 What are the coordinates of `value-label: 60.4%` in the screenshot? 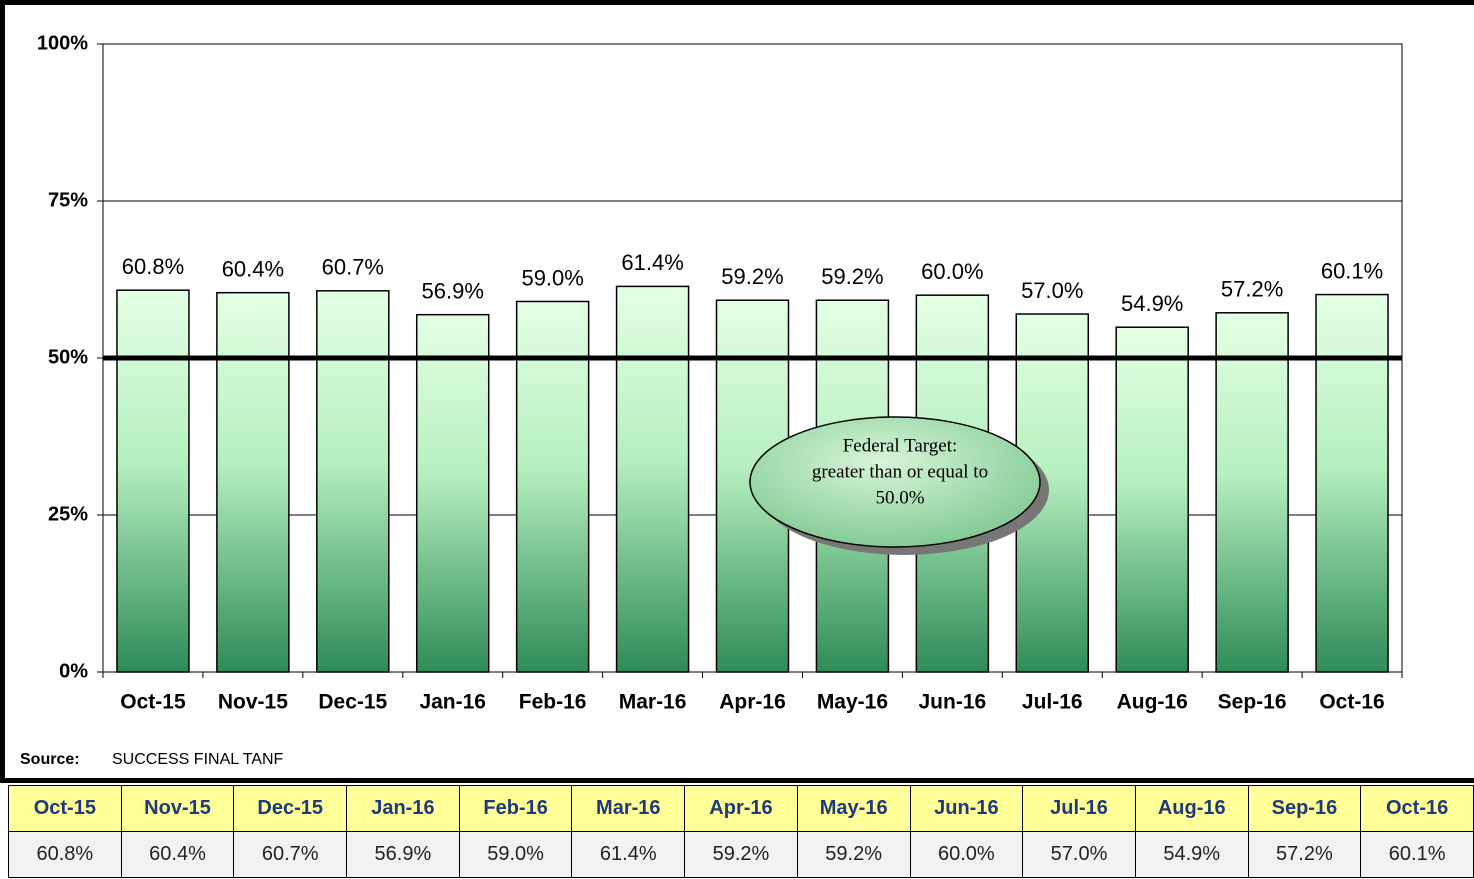 It's located at (253, 269).